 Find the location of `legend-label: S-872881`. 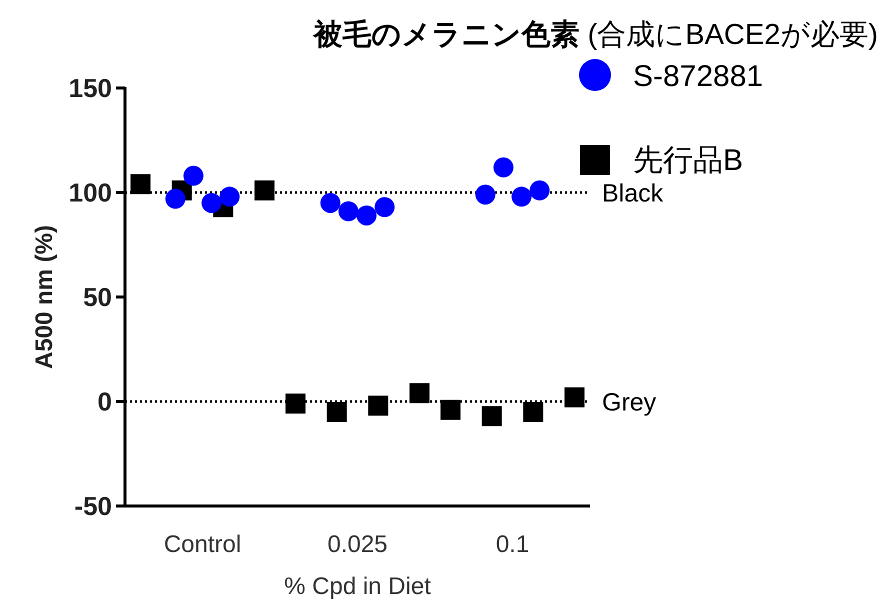

legend-label: S-872881 is located at coordinates (698, 76).